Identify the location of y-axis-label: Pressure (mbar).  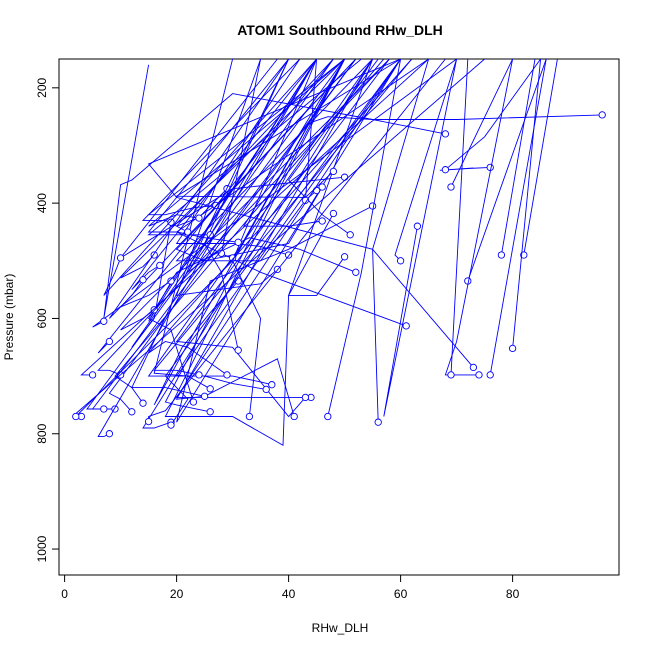
(9, 317).